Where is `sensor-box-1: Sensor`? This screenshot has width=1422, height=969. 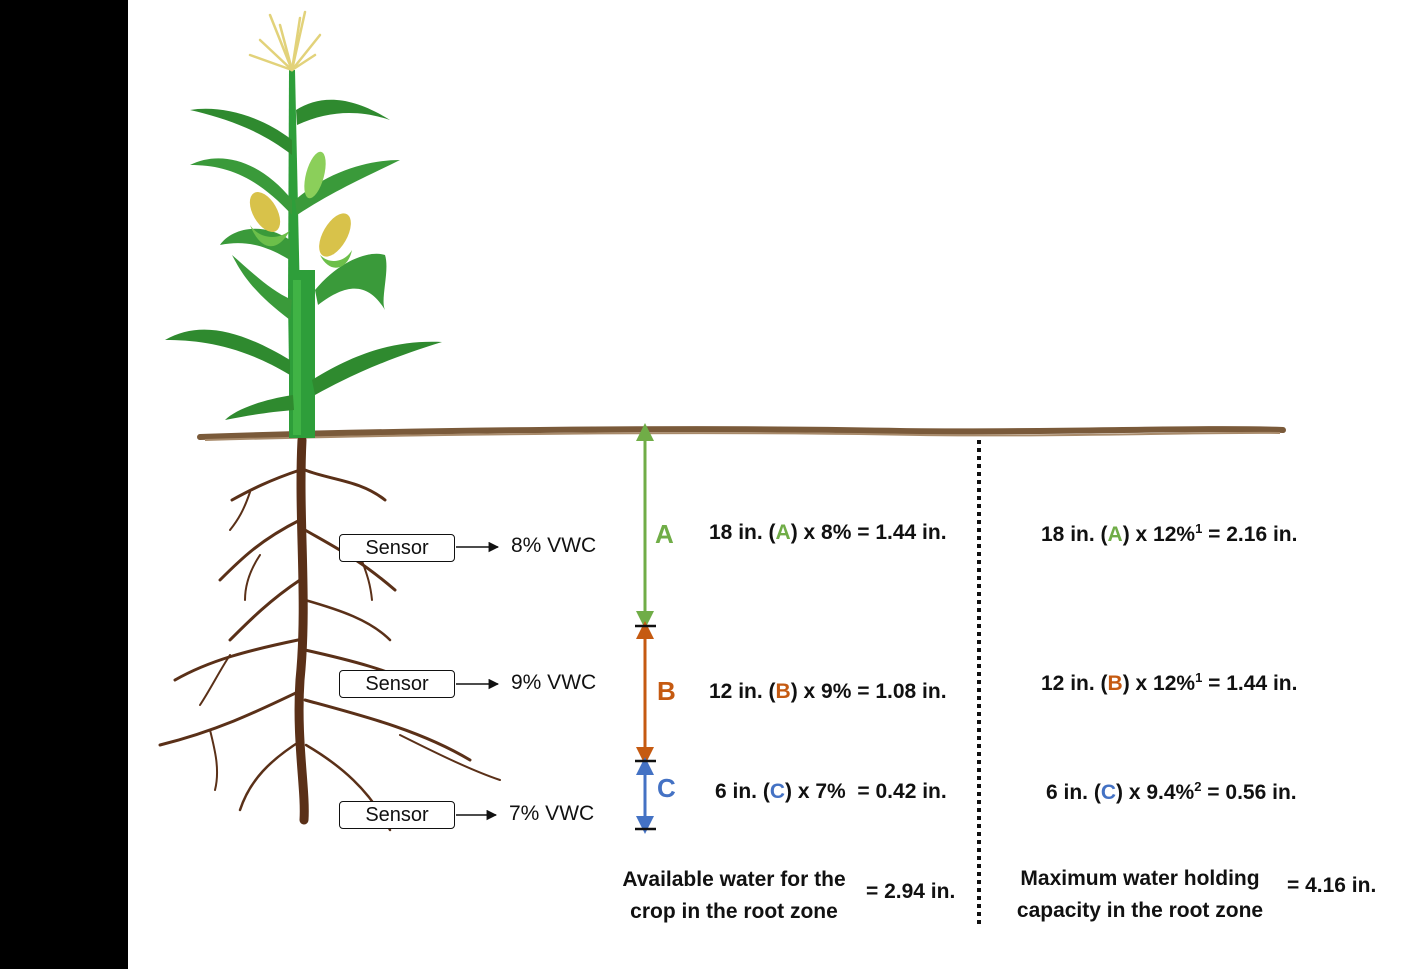 sensor-box-1: Sensor is located at coordinates (397, 548).